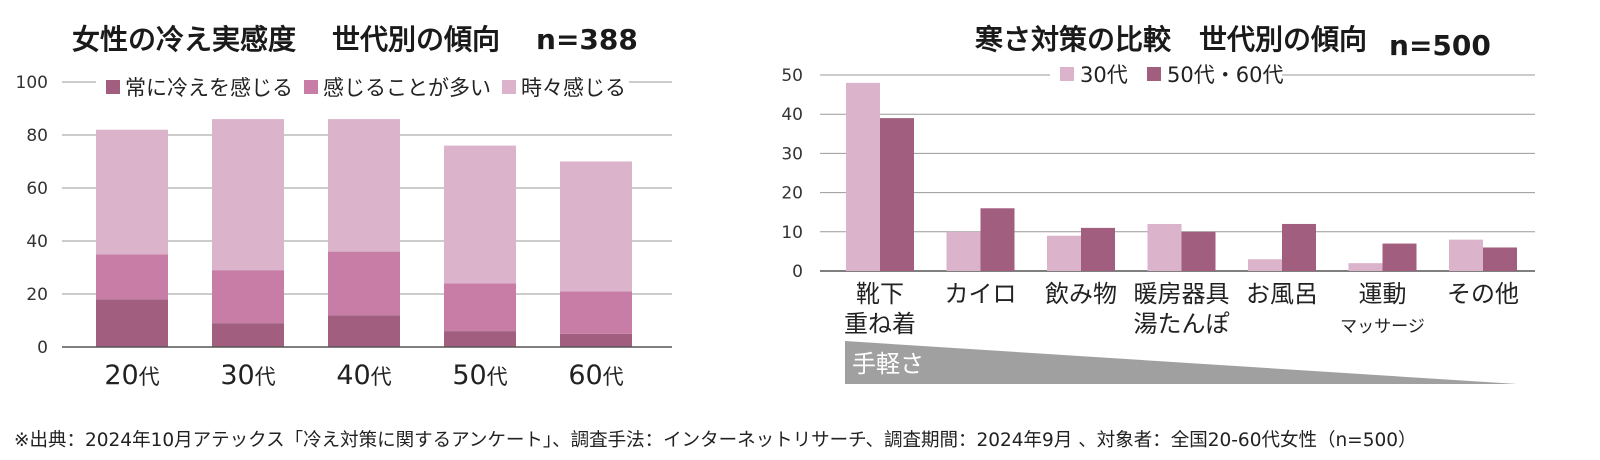  What do you see at coordinates (1182, 324) in the screenshot?
I see `right-x-category-label: 湯たんぽ` at bounding box center [1182, 324].